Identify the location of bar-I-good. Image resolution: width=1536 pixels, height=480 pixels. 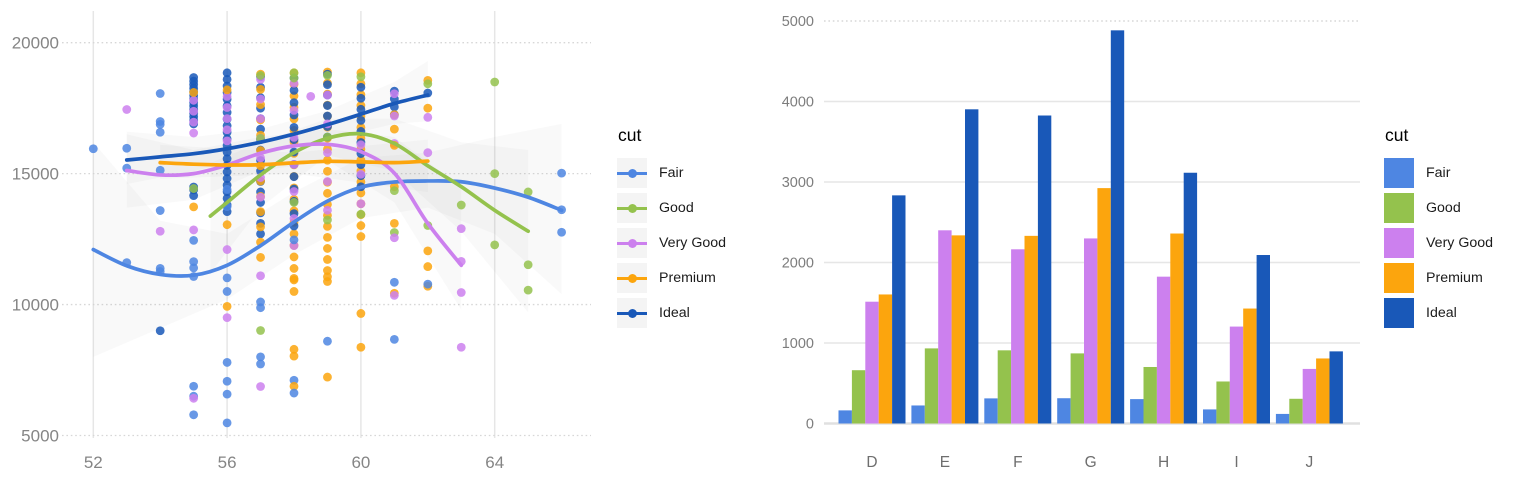
(1223, 402).